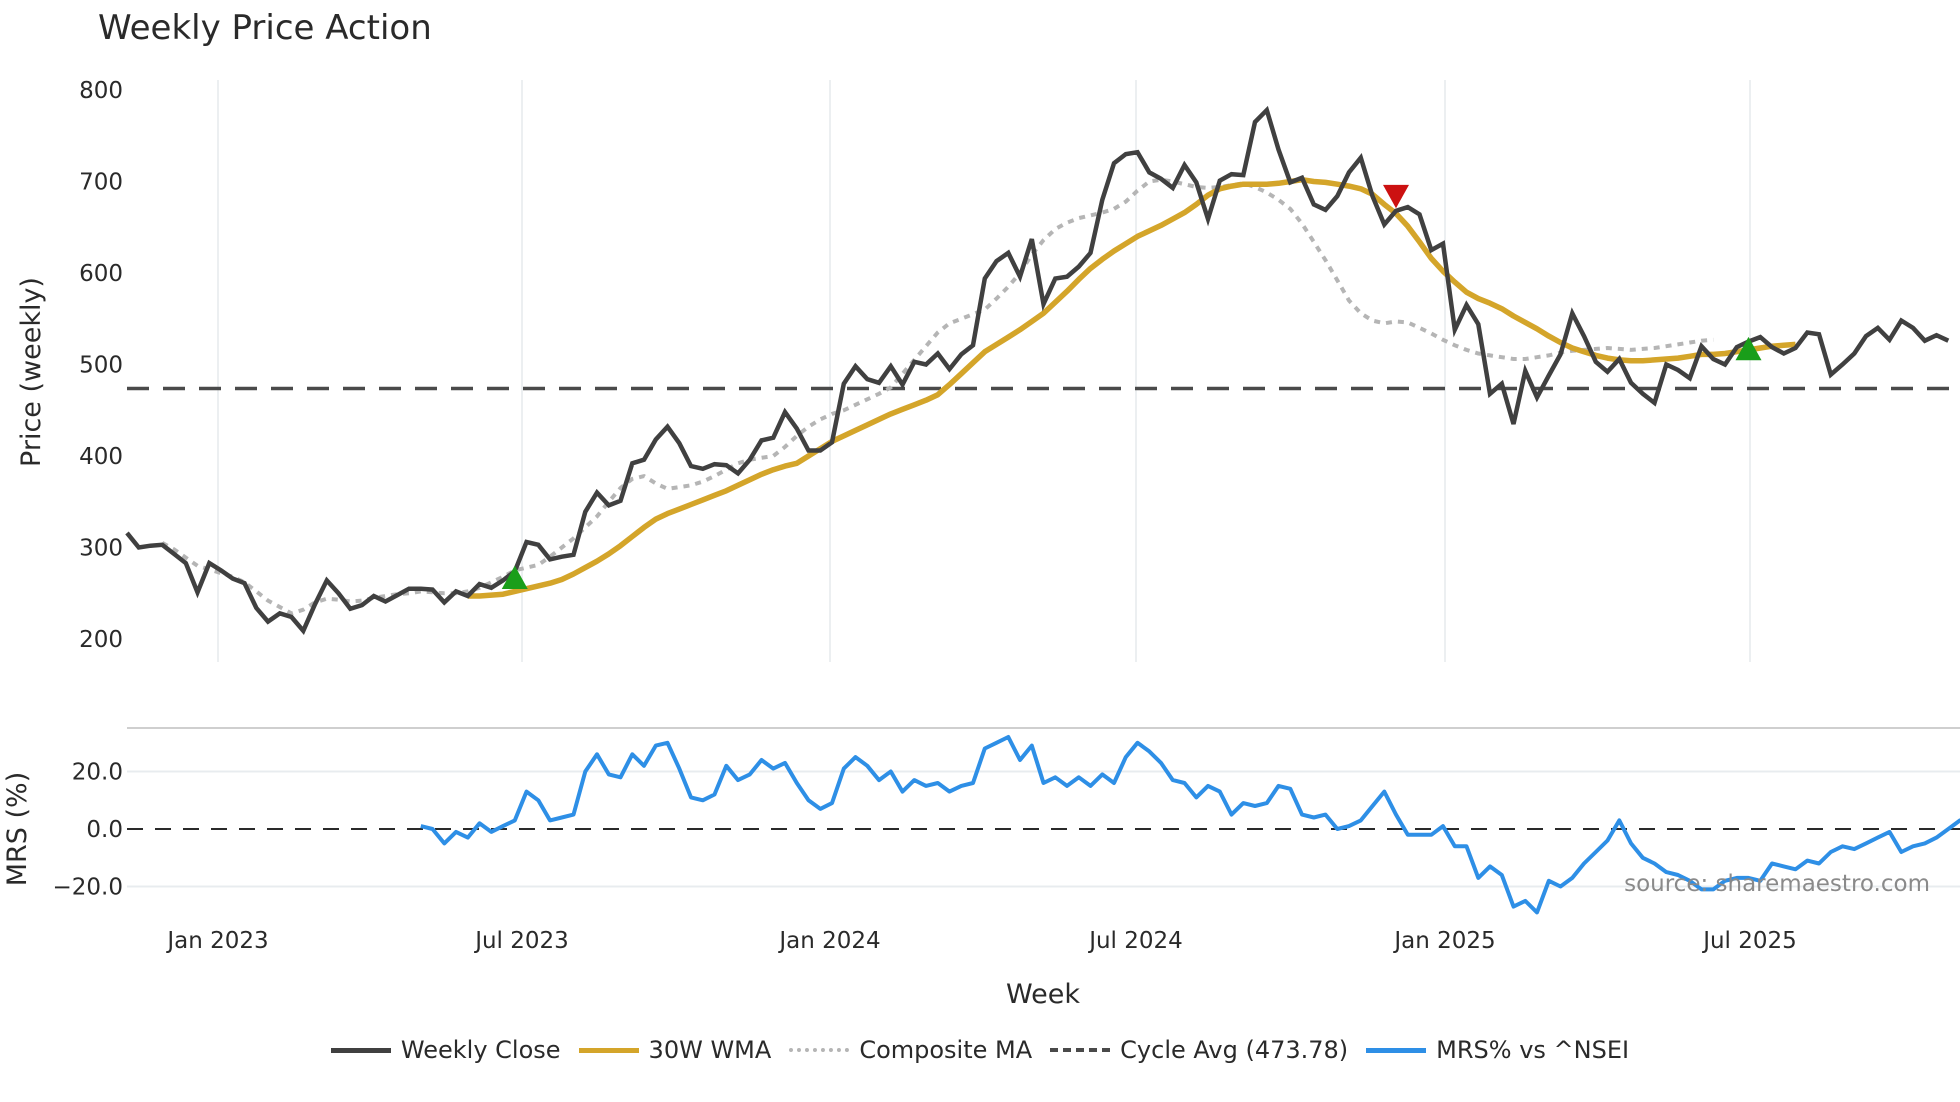 The image size is (1960, 1102). What do you see at coordinates (101, 549) in the screenshot?
I see `price-tick-label: 300` at bounding box center [101, 549].